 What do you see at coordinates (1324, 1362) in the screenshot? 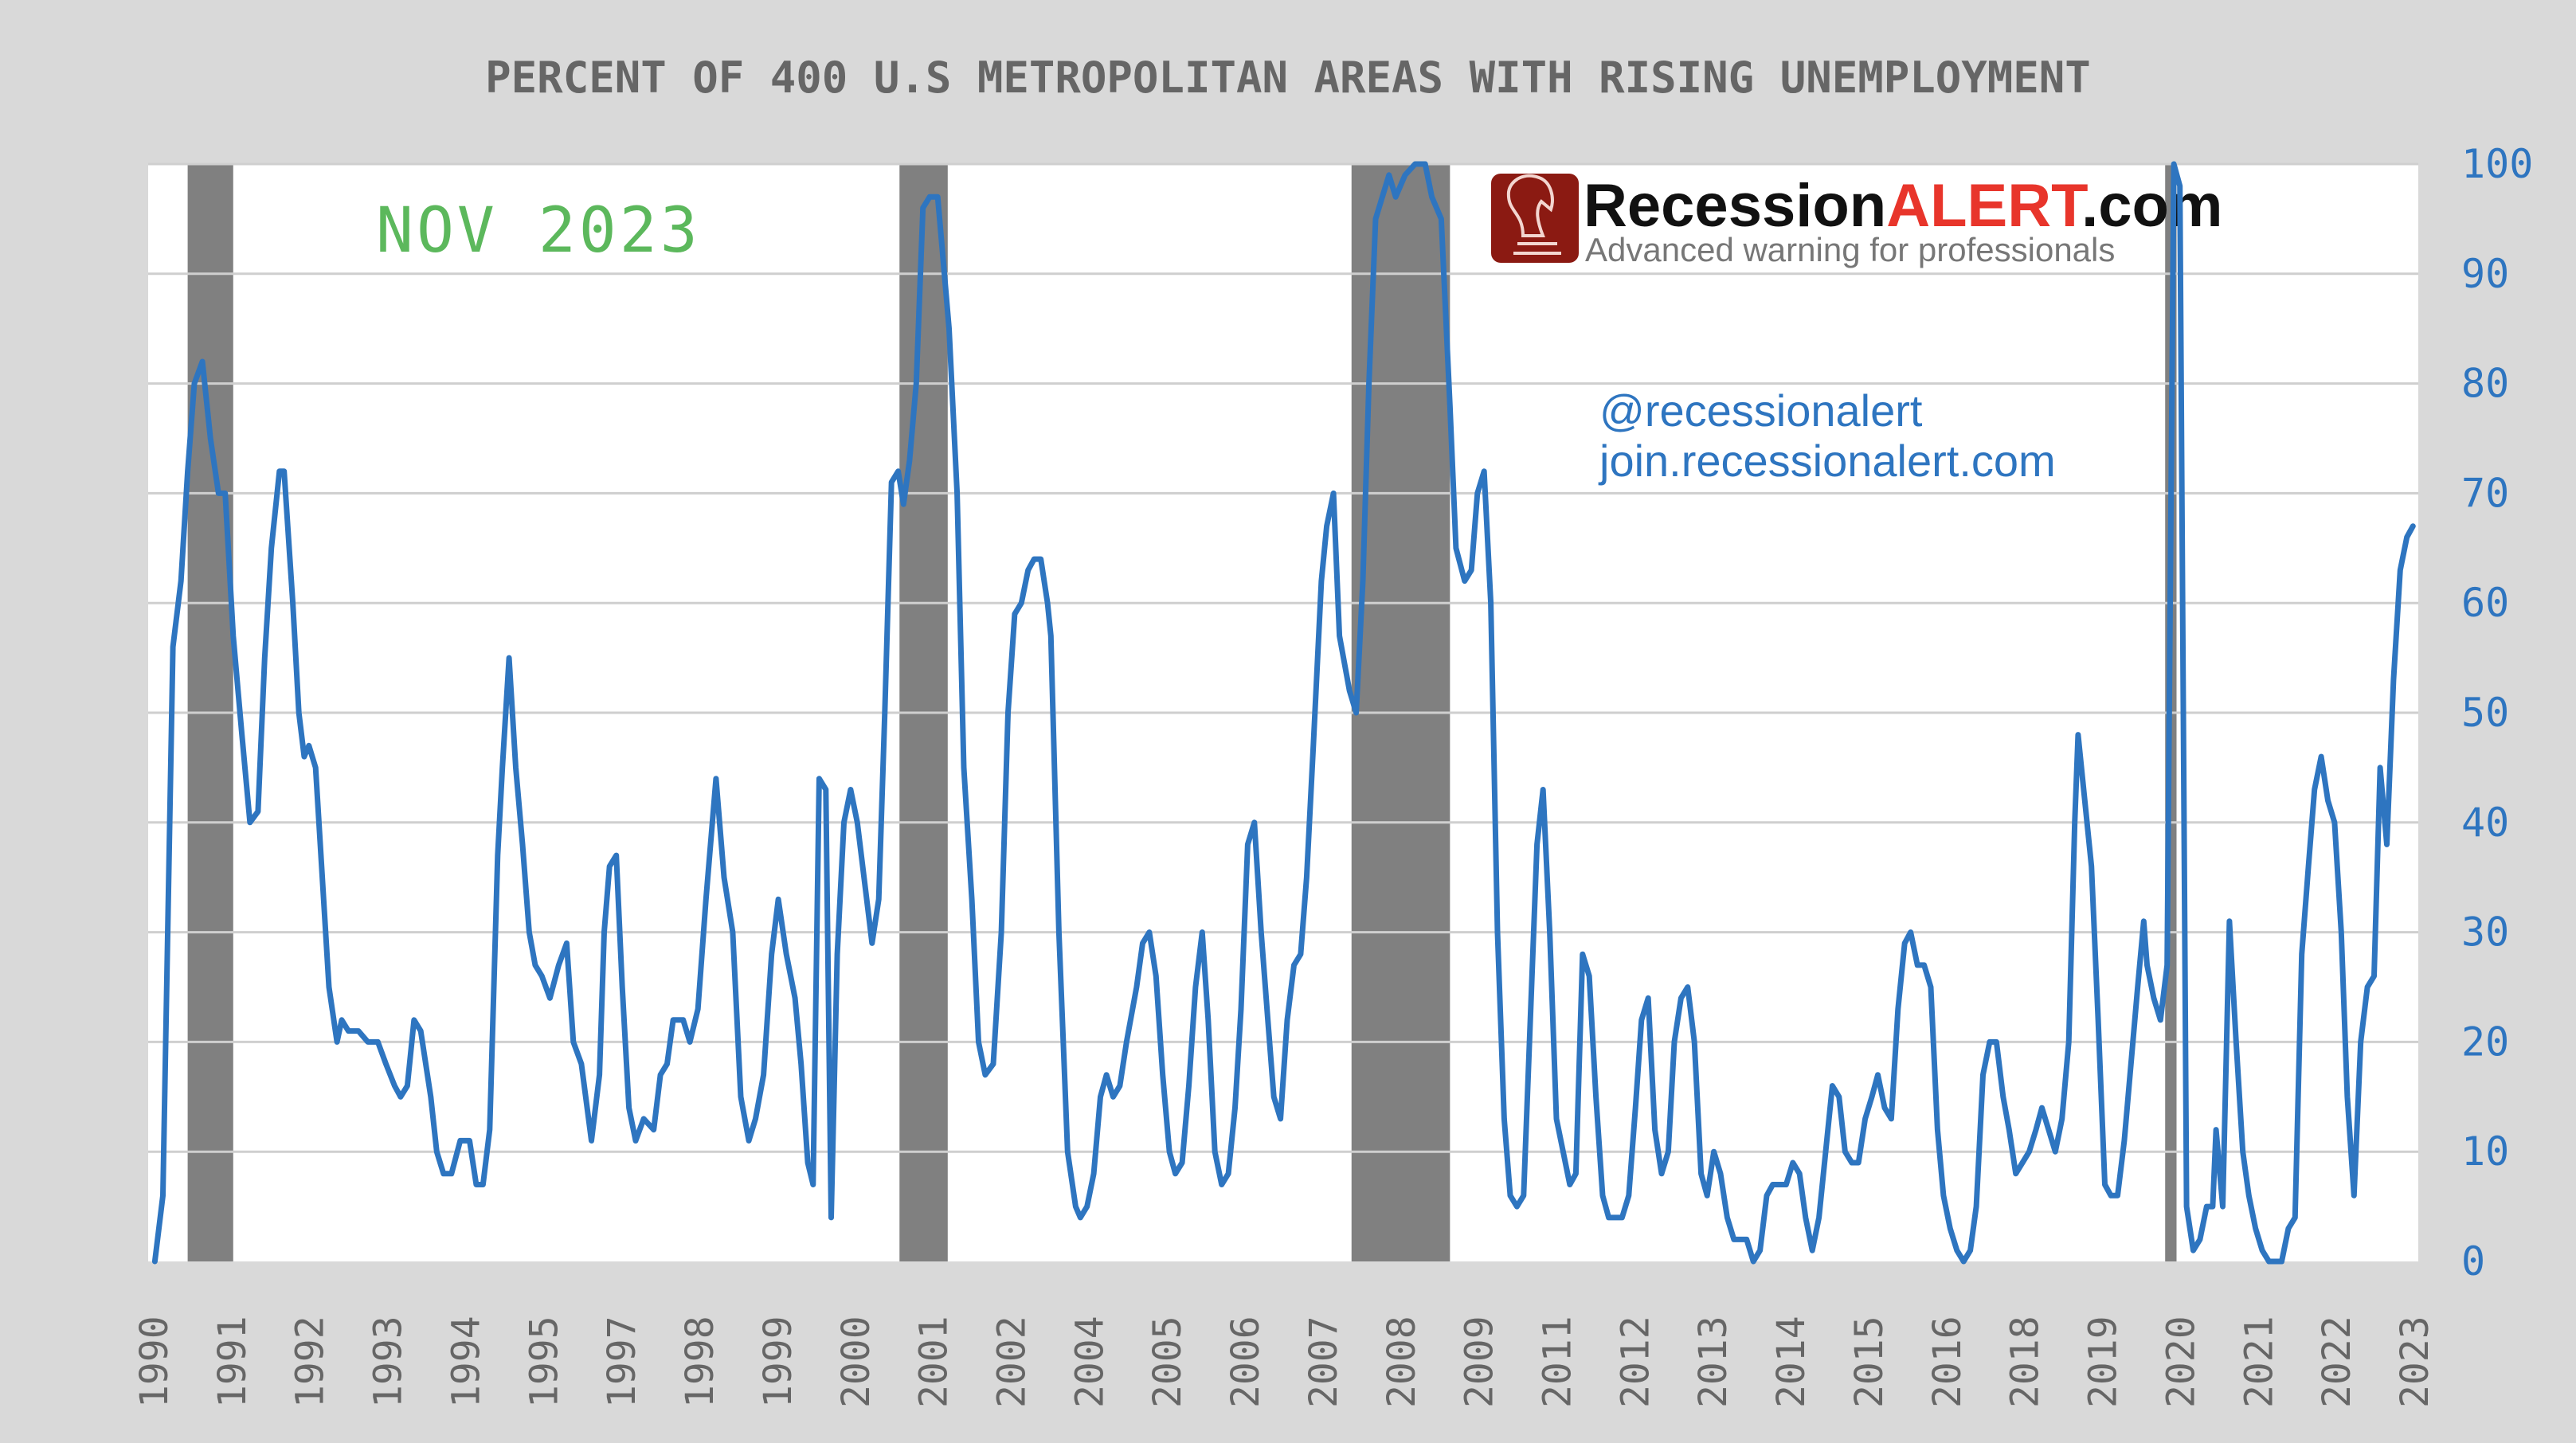
I see `x-tick-label: 2007` at bounding box center [1324, 1362].